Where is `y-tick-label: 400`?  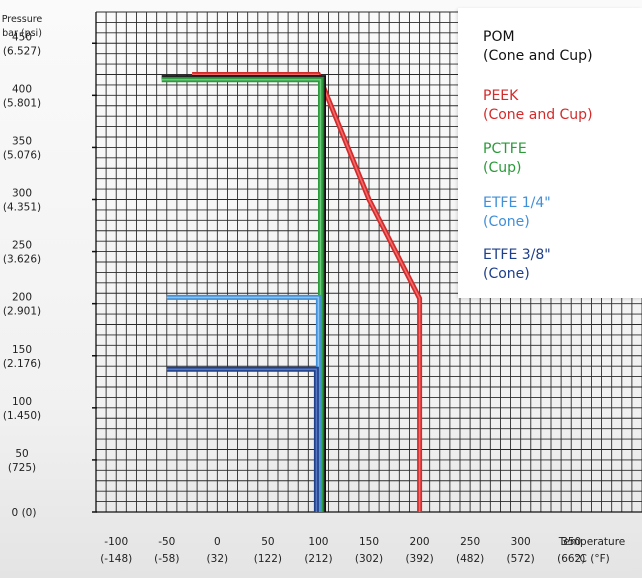 y-tick-label: 400 is located at coordinates (22, 89).